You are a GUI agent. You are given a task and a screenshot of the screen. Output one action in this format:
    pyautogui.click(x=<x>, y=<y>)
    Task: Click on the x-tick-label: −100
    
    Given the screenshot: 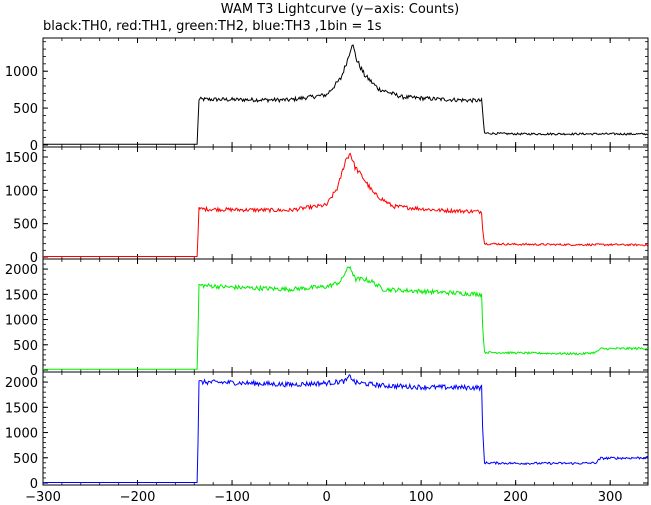 What is the action you would take?
    pyautogui.click(x=232, y=497)
    